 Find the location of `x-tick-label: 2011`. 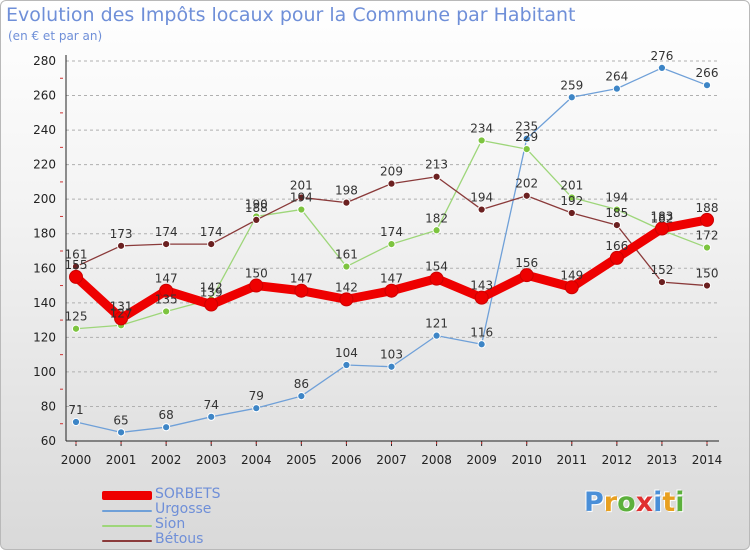

x-tick-label: 2011 is located at coordinates (572, 460).